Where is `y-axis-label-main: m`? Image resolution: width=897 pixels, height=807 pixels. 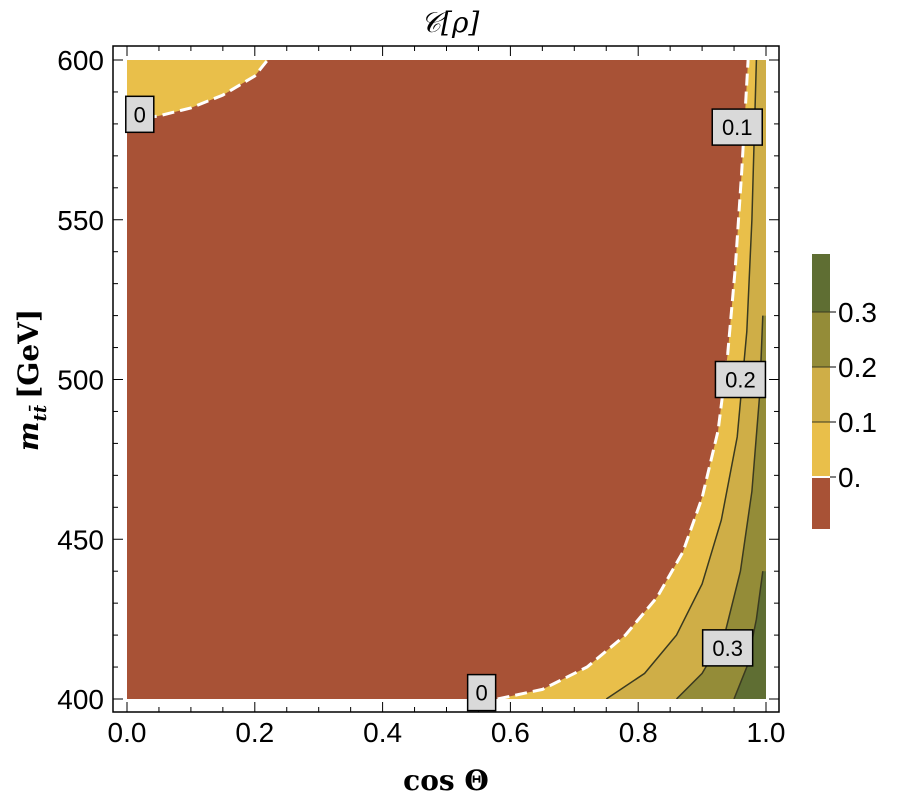 y-axis-label-main: m is located at coordinates (28, 436).